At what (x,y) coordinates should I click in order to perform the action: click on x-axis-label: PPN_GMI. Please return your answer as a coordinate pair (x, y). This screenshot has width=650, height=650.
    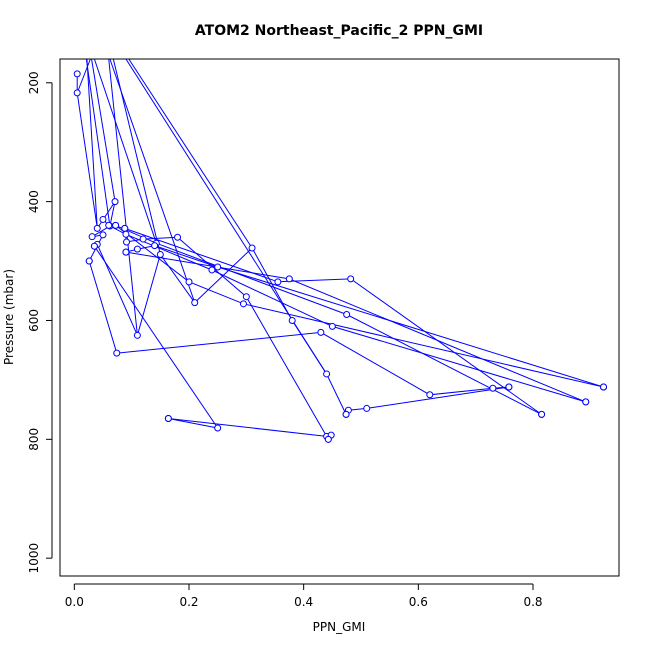
    Looking at the image, I should click on (339, 627).